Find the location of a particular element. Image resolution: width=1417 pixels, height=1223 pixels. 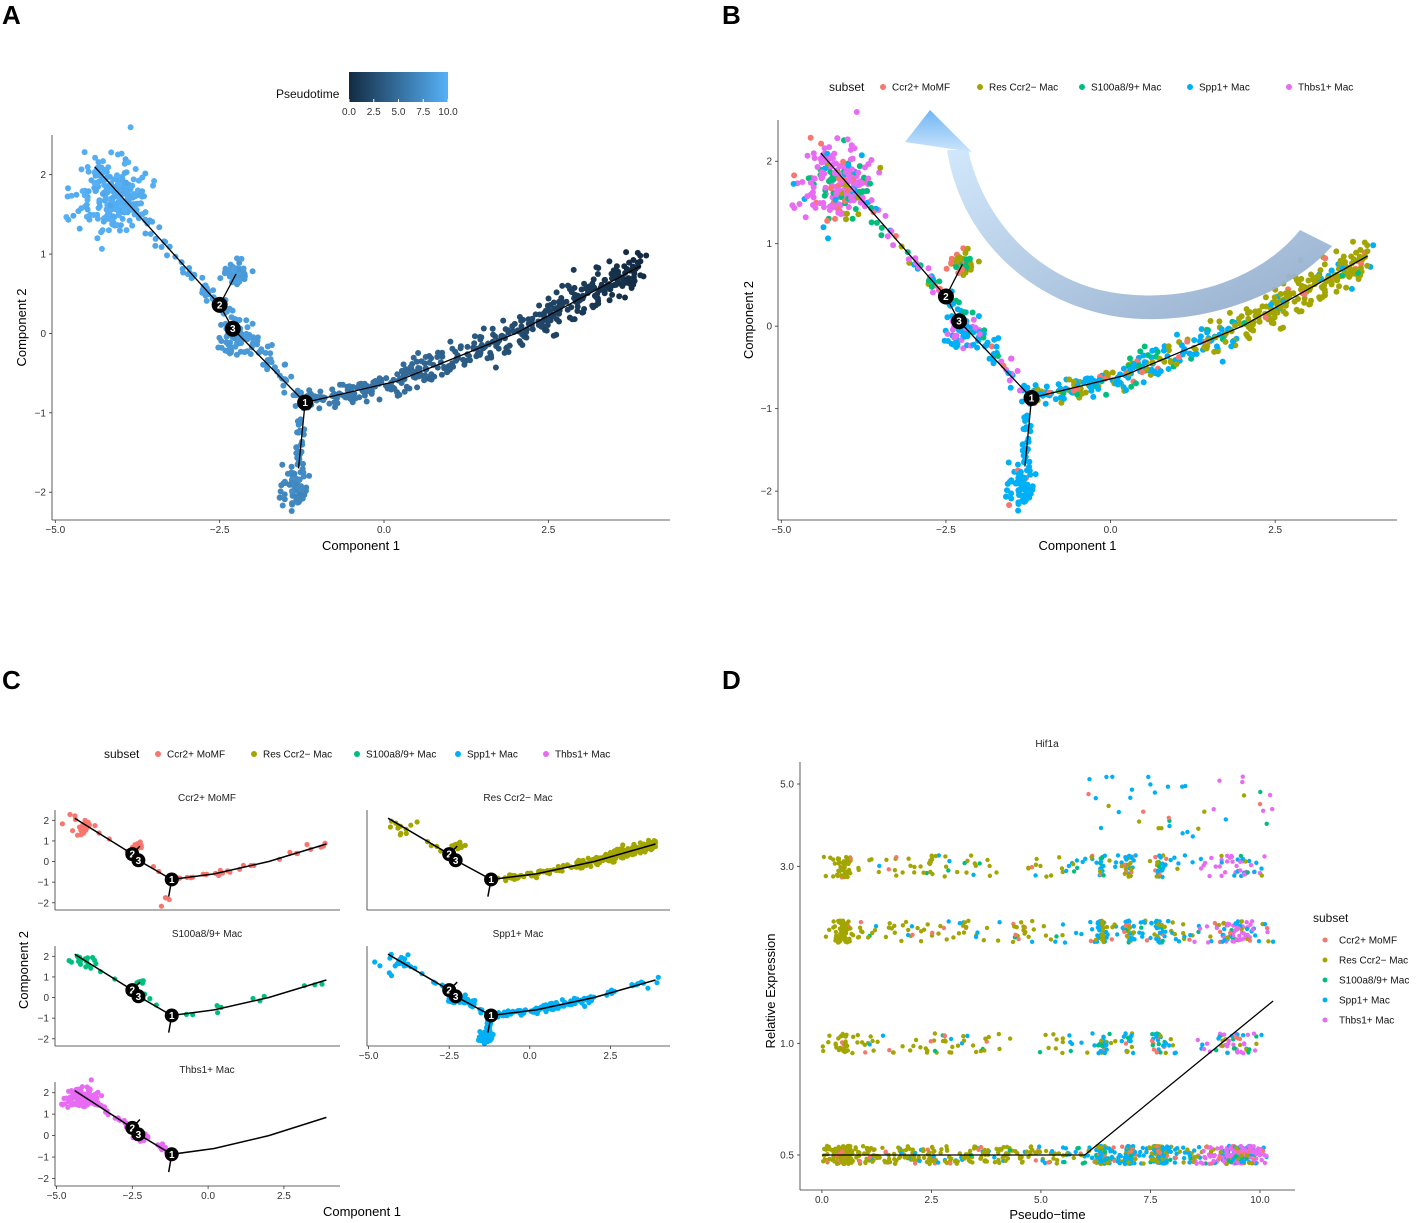

colorbar-tick-label: 7.5 is located at coordinates (423, 112).